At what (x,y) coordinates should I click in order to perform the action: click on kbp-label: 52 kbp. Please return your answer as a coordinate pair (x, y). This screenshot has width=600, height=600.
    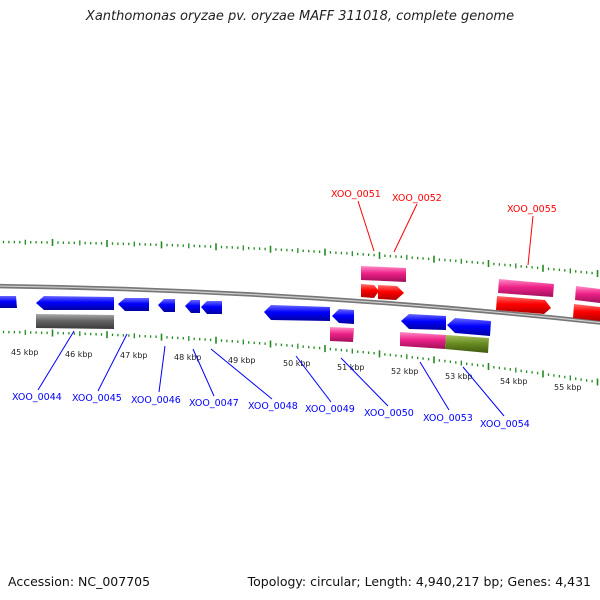
    Looking at the image, I should click on (405, 371).